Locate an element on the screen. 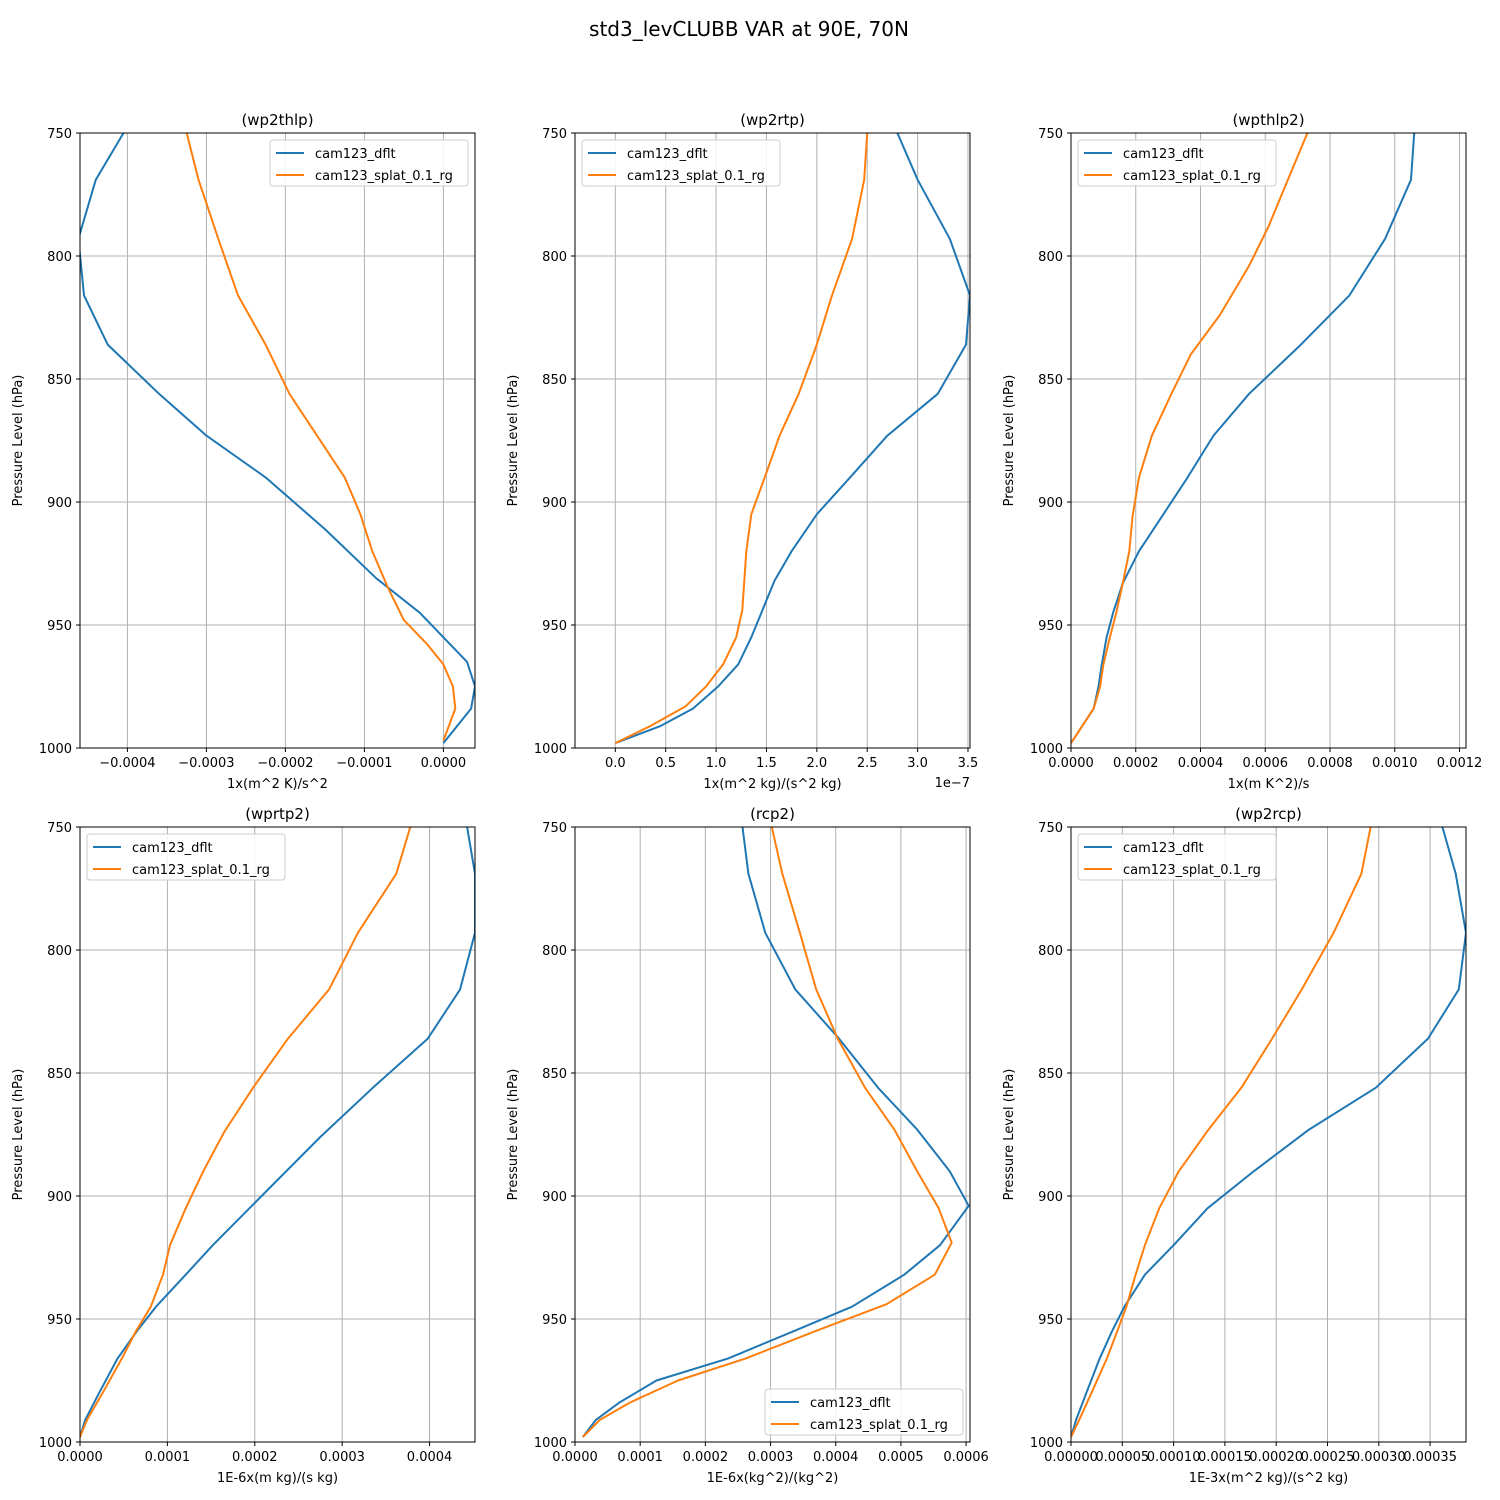 The height and width of the screenshot is (1500, 1500). x-tick-label: 0.00015 is located at coordinates (1225, 1457).